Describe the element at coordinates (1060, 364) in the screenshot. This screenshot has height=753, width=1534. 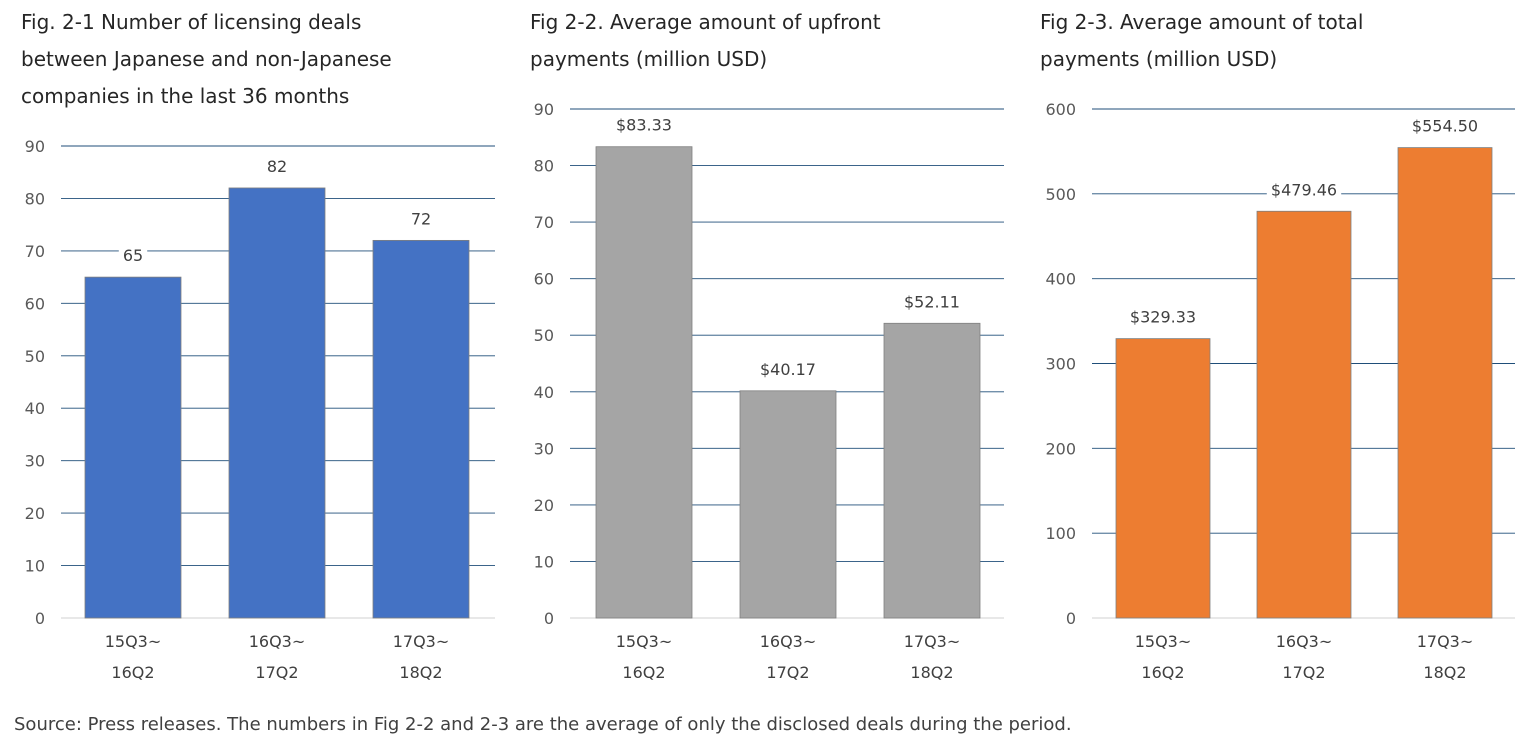
I see `y-tick-label: 300` at that location.